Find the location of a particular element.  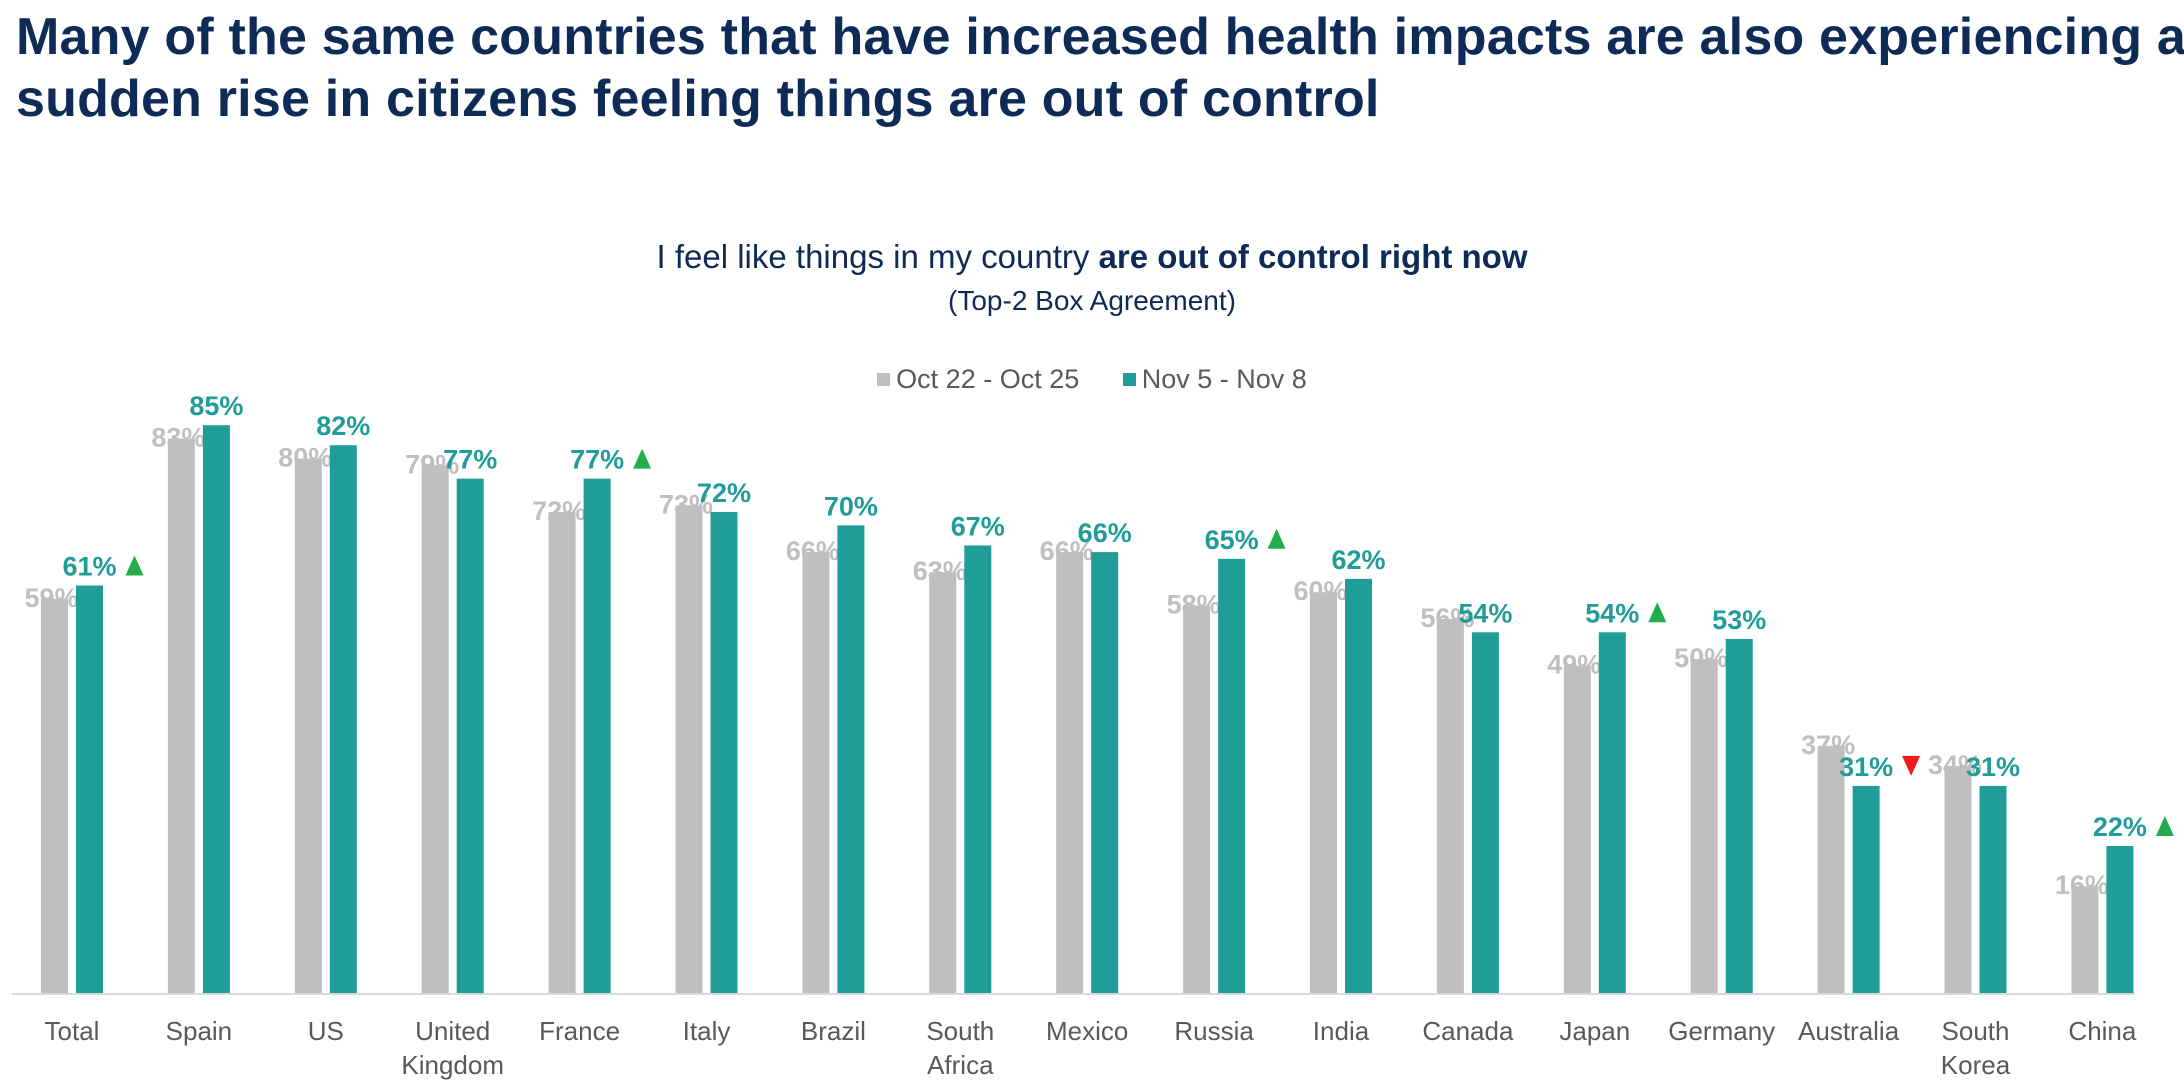

category-label: China is located at coordinates (2102, 1031).